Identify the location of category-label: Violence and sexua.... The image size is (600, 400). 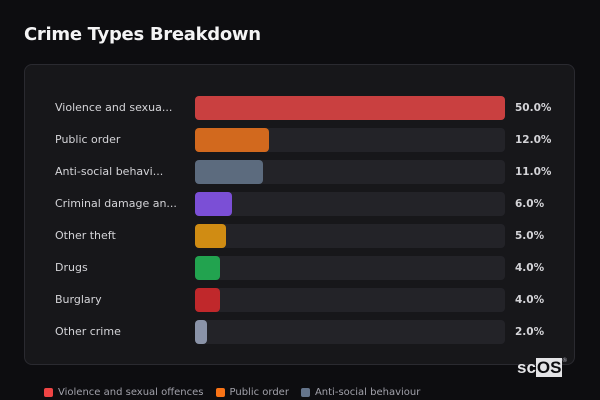
(114, 107).